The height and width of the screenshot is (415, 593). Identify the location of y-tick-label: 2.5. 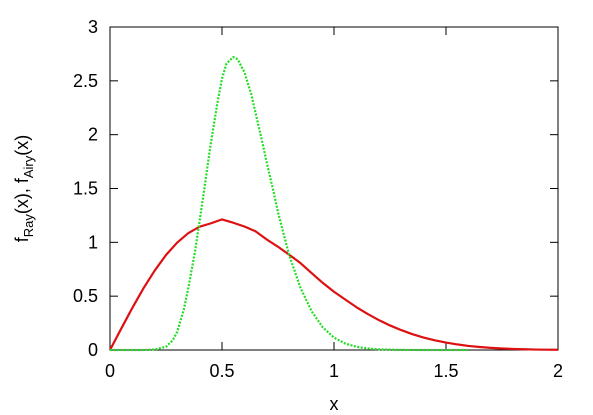
(85, 81).